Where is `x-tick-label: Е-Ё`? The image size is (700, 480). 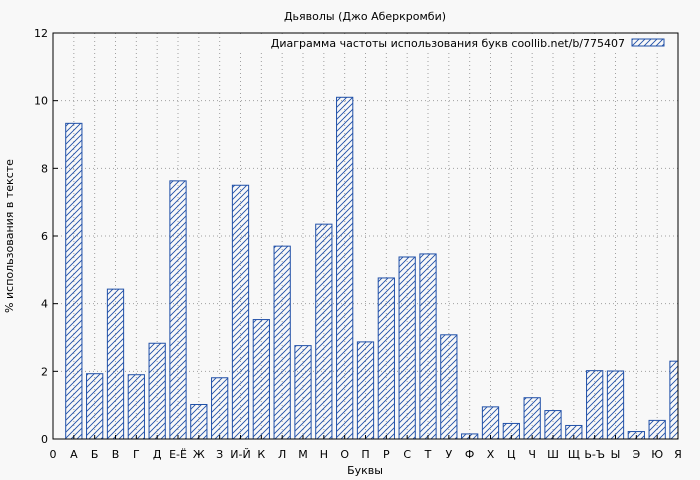
x-tick-label: Е-Ё is located at coordinates (178, 454).